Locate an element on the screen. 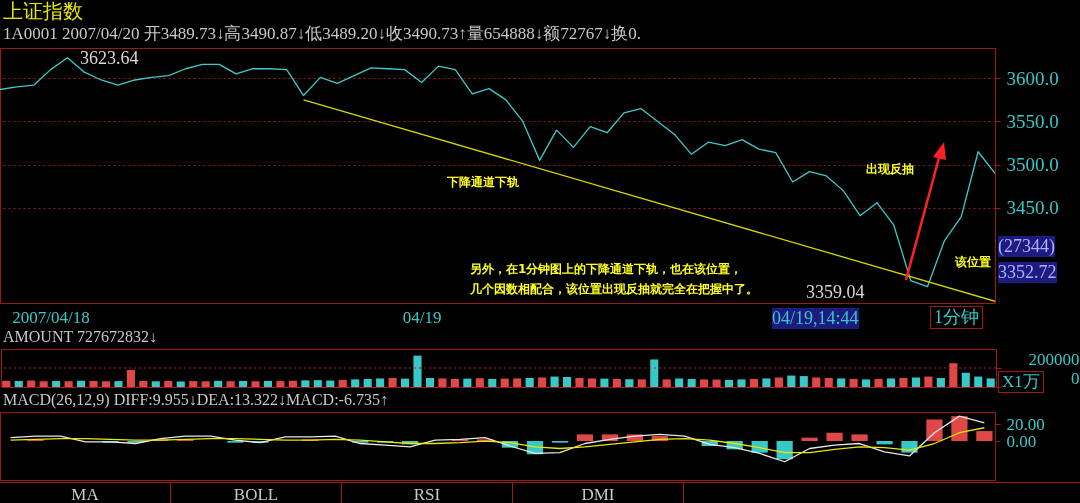  y-tick-label: 3550.0 is located at coordinates (1032, 121).